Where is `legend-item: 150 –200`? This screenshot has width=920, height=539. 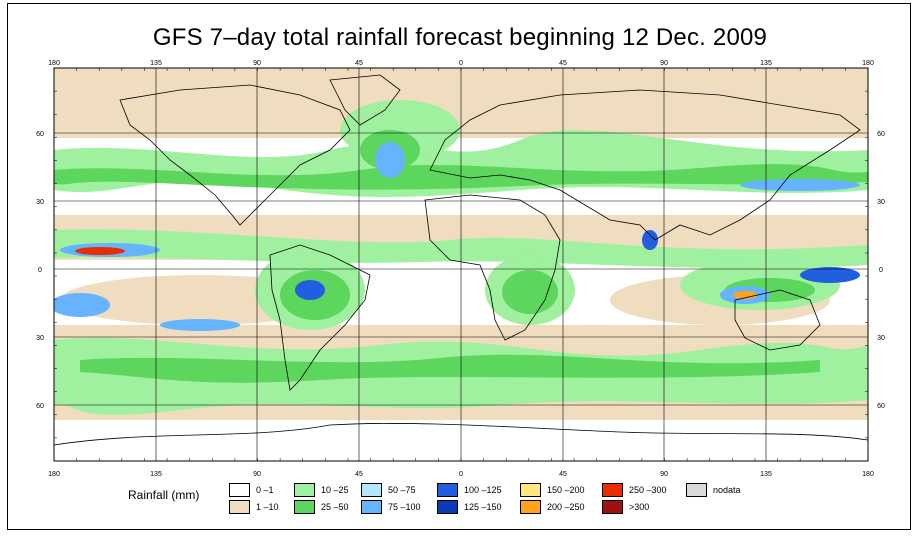 legend-item: 150 –200 is located at coordinates (552, 490).